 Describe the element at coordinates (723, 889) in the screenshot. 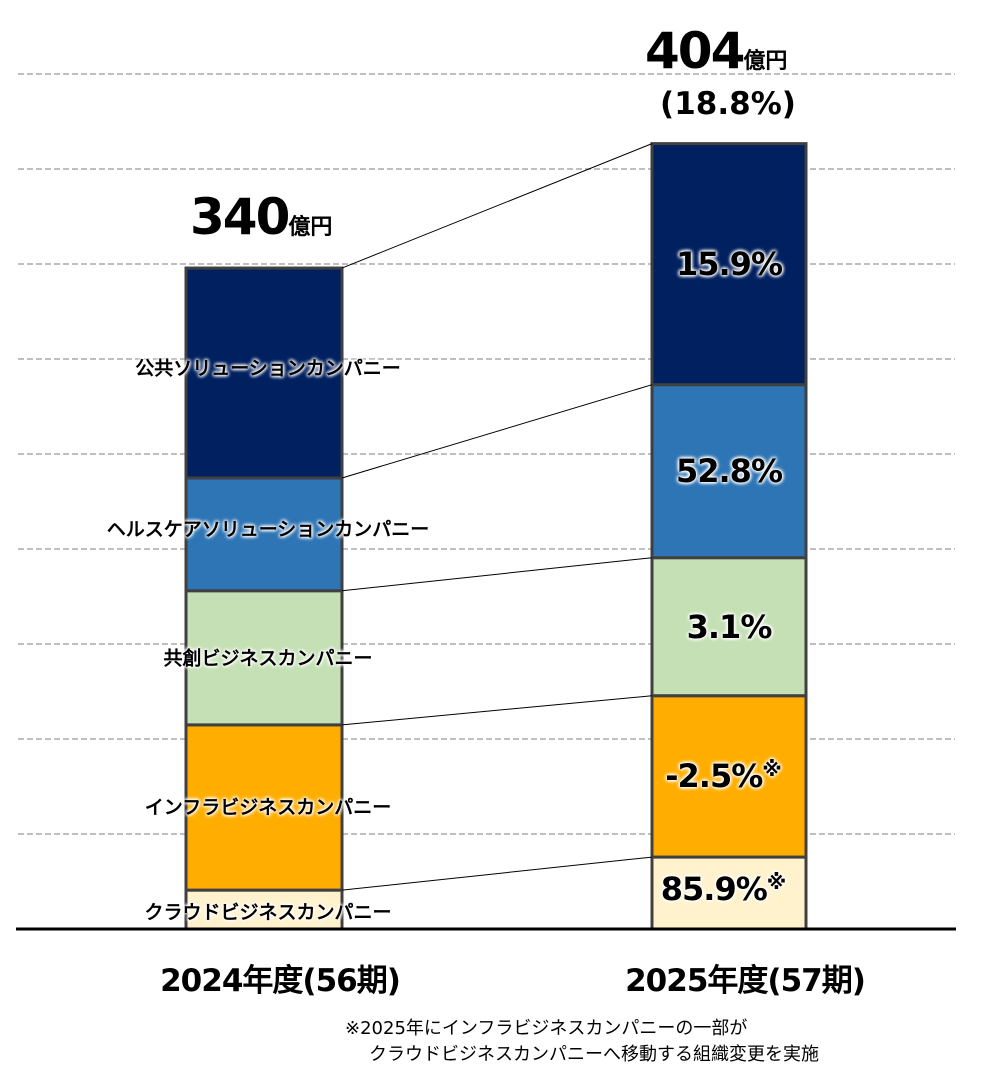

I see `growth-label-0: 85.9%※` at that location.